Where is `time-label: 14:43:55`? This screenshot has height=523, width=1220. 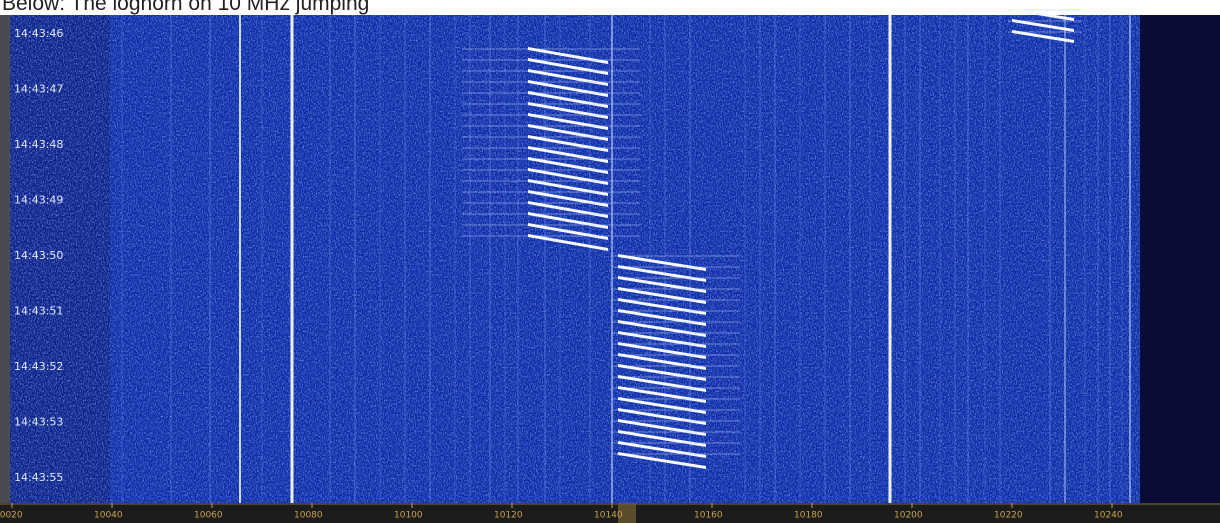 time-label: 14:43:55 is located at coordinates (38, 477).